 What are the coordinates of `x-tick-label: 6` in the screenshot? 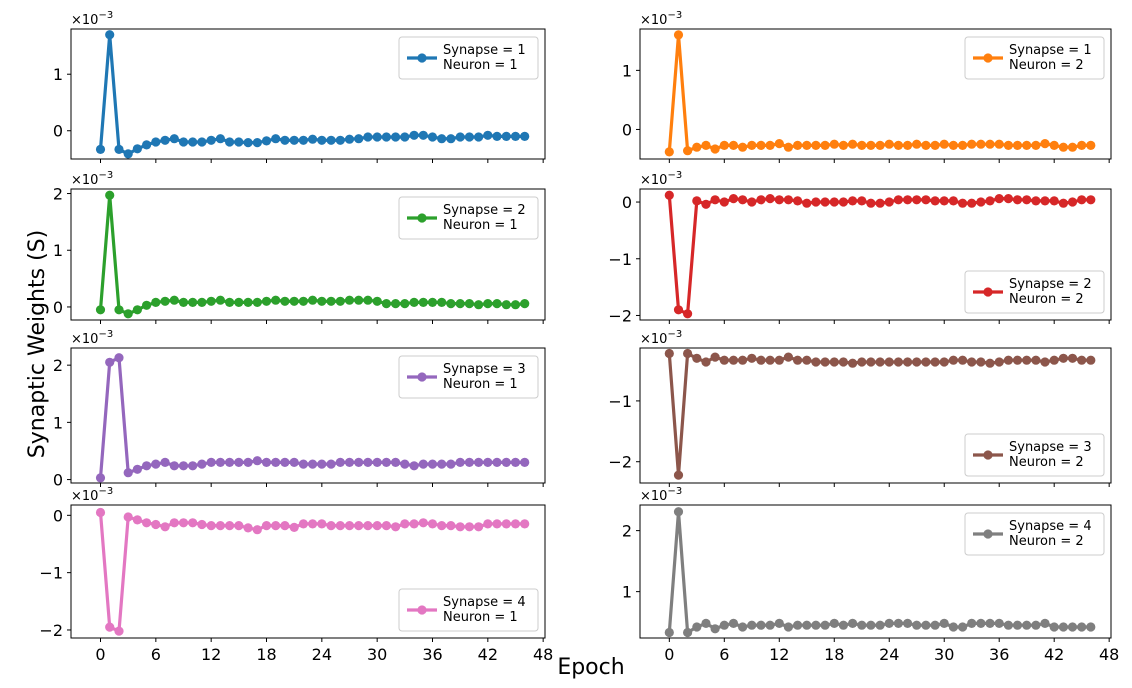 It's located at (156, 654).